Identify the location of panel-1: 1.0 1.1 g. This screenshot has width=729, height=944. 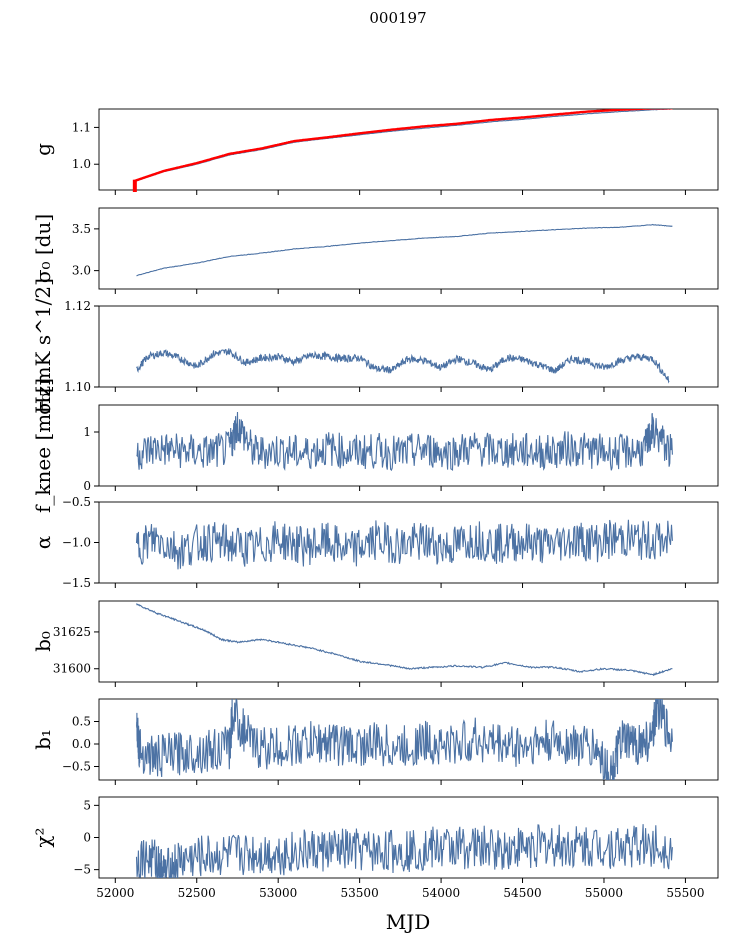
(375, 151).